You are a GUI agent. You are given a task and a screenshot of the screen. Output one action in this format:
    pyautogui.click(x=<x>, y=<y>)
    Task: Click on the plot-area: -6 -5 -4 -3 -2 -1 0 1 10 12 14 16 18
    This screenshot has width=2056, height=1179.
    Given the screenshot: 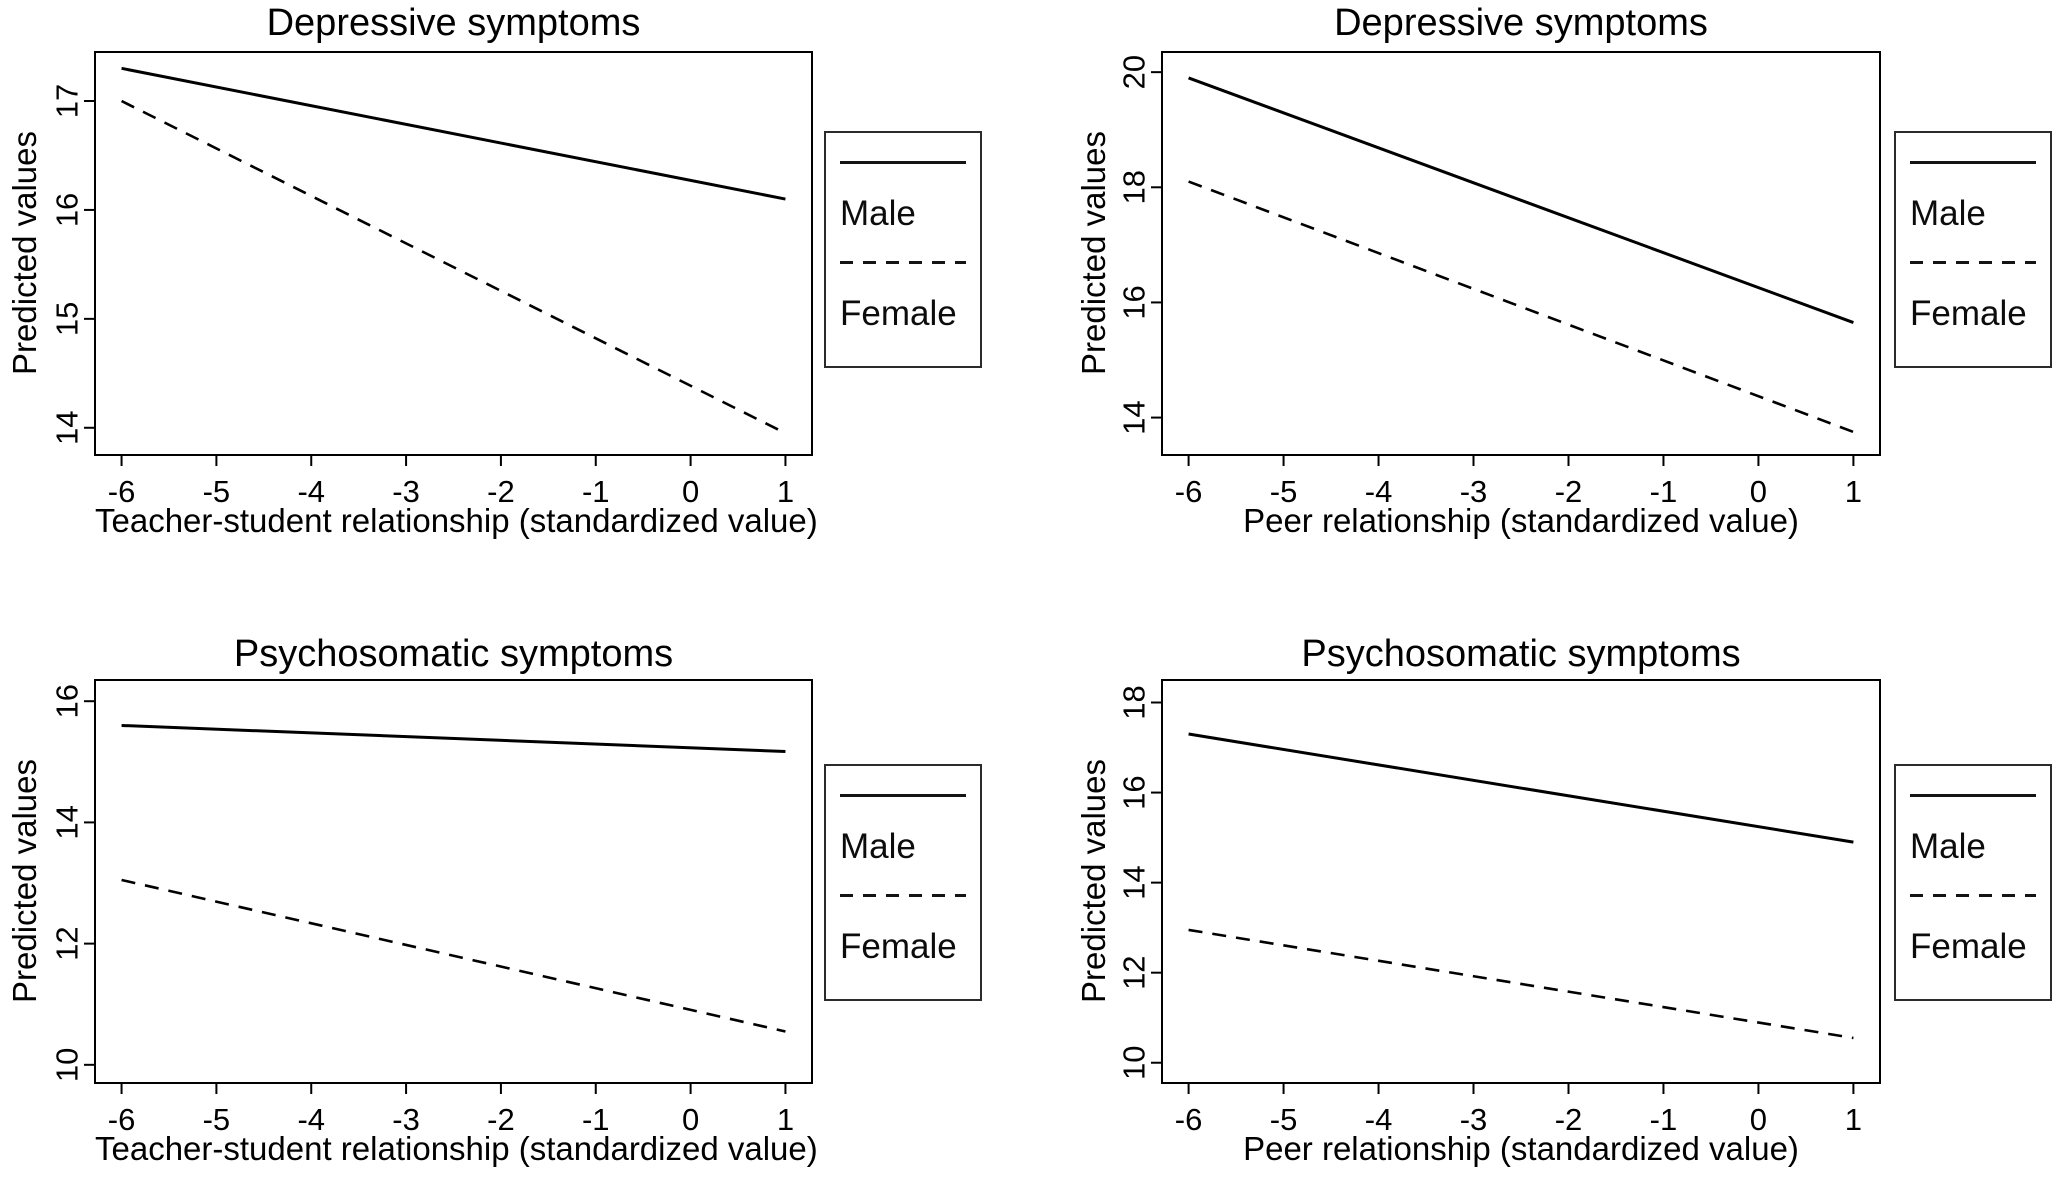 What is the action you would take?
    pyautogui.click(x=1499, y=908)
    